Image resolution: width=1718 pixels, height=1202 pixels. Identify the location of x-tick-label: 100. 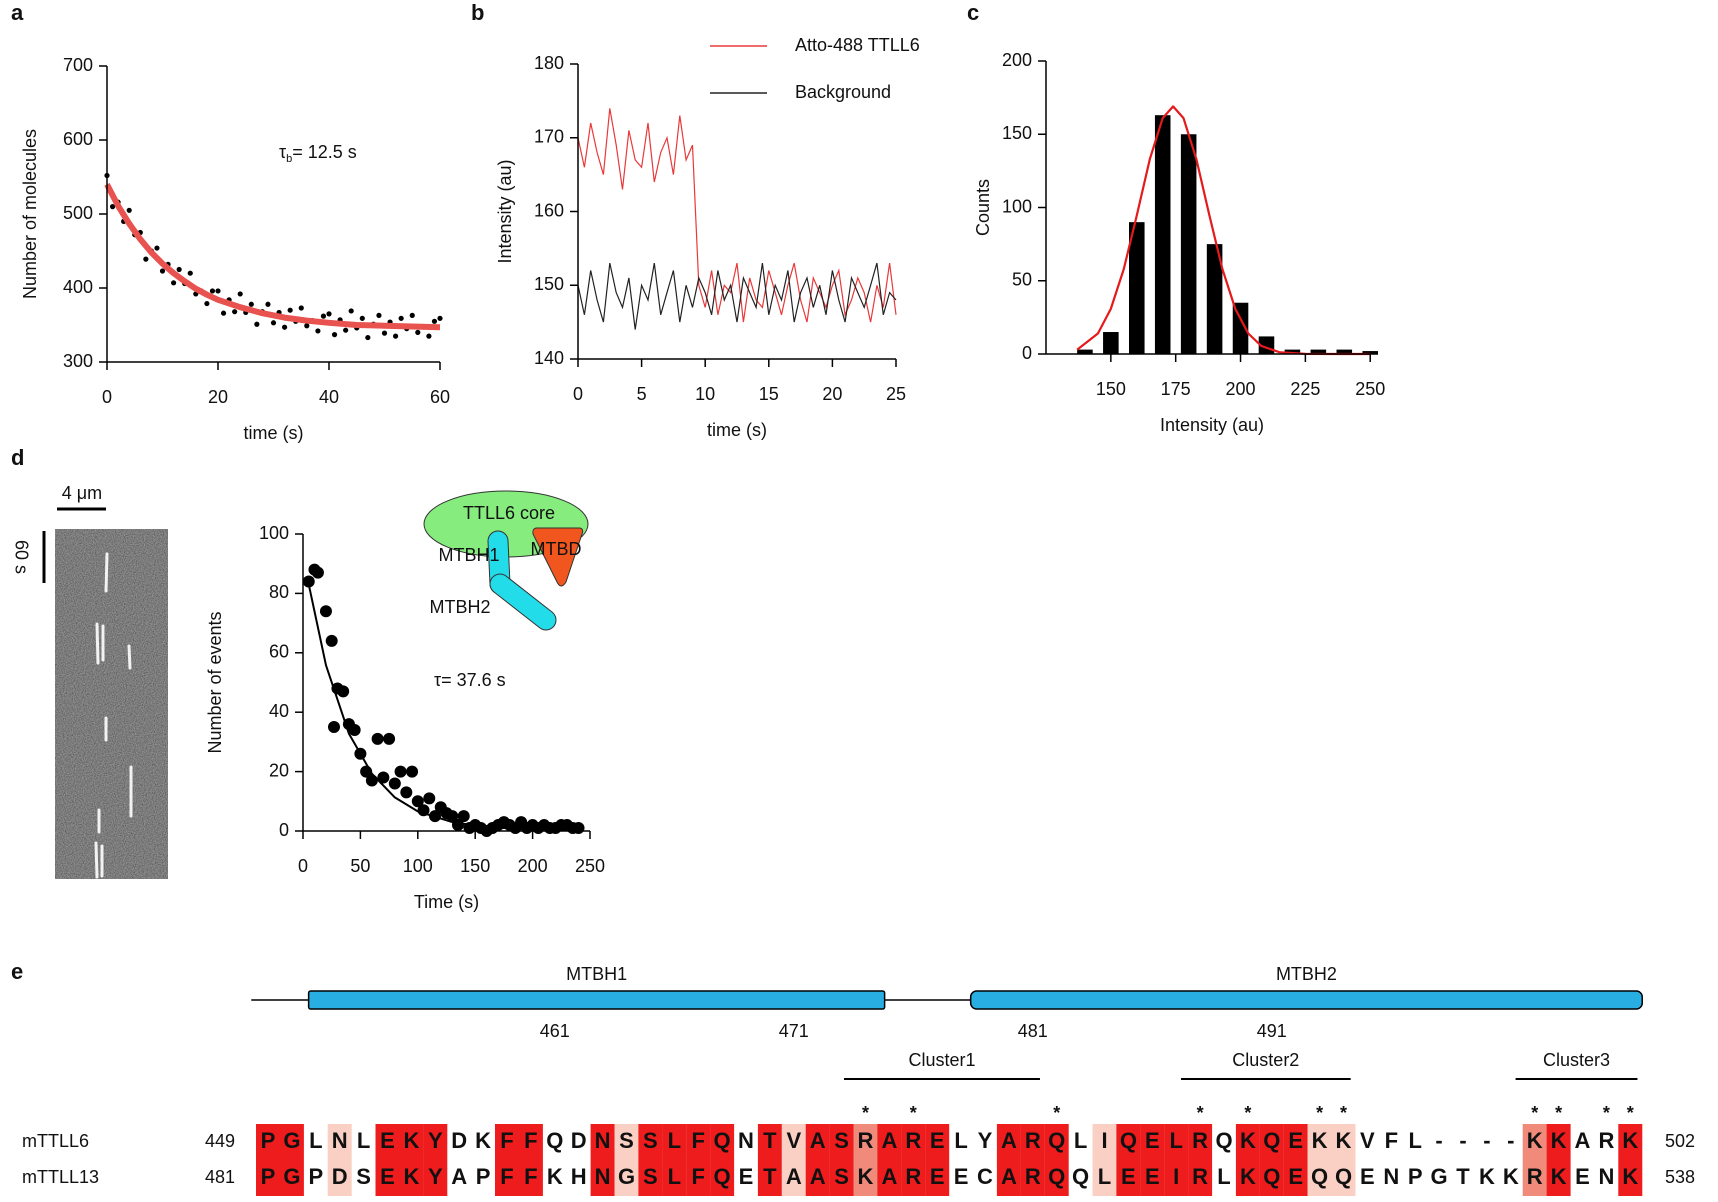
(418, 866).